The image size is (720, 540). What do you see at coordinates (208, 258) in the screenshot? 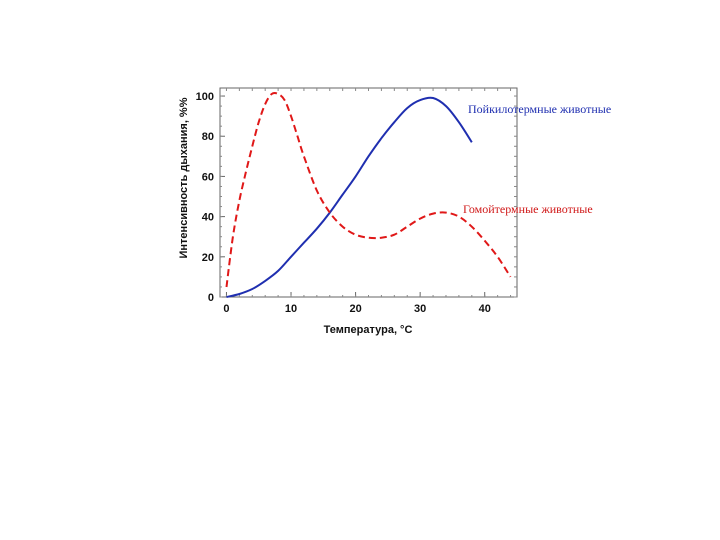
I see `y-tick-label: 20` at bounding box center [208, 258].